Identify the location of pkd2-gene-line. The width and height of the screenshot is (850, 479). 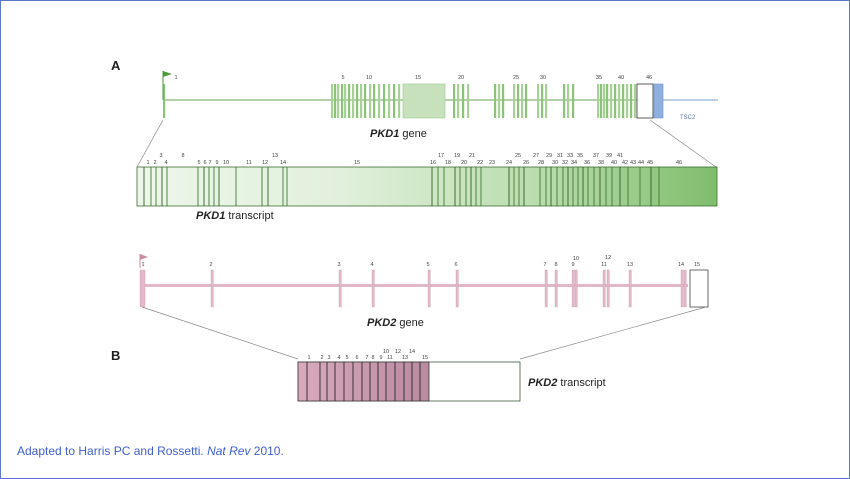
(414, 285).